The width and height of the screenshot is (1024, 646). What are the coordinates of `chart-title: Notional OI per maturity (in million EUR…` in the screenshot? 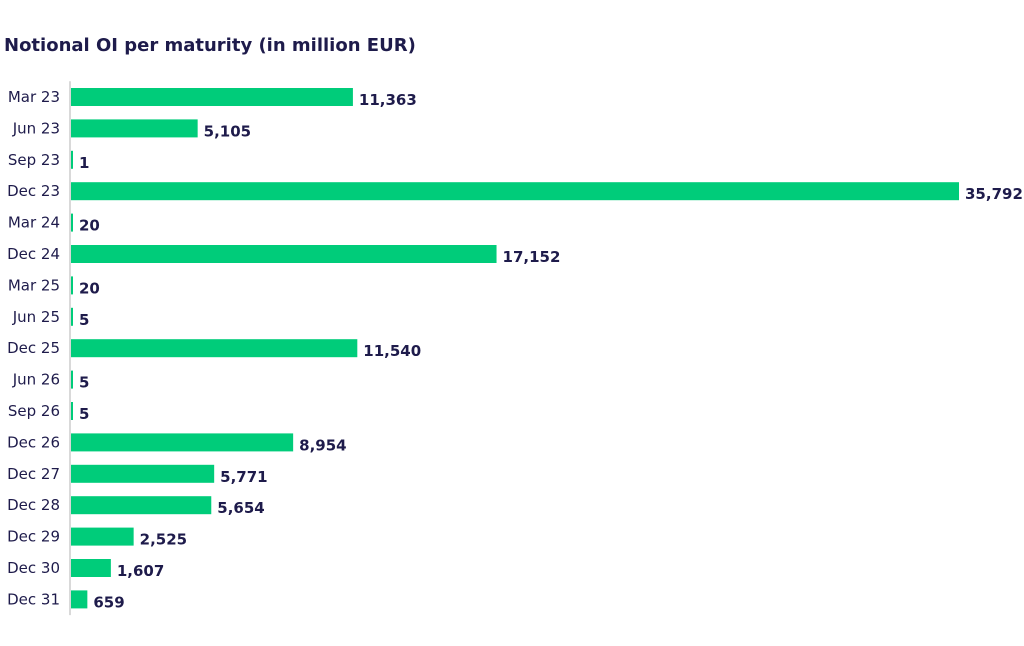 It's located at (210, 45).